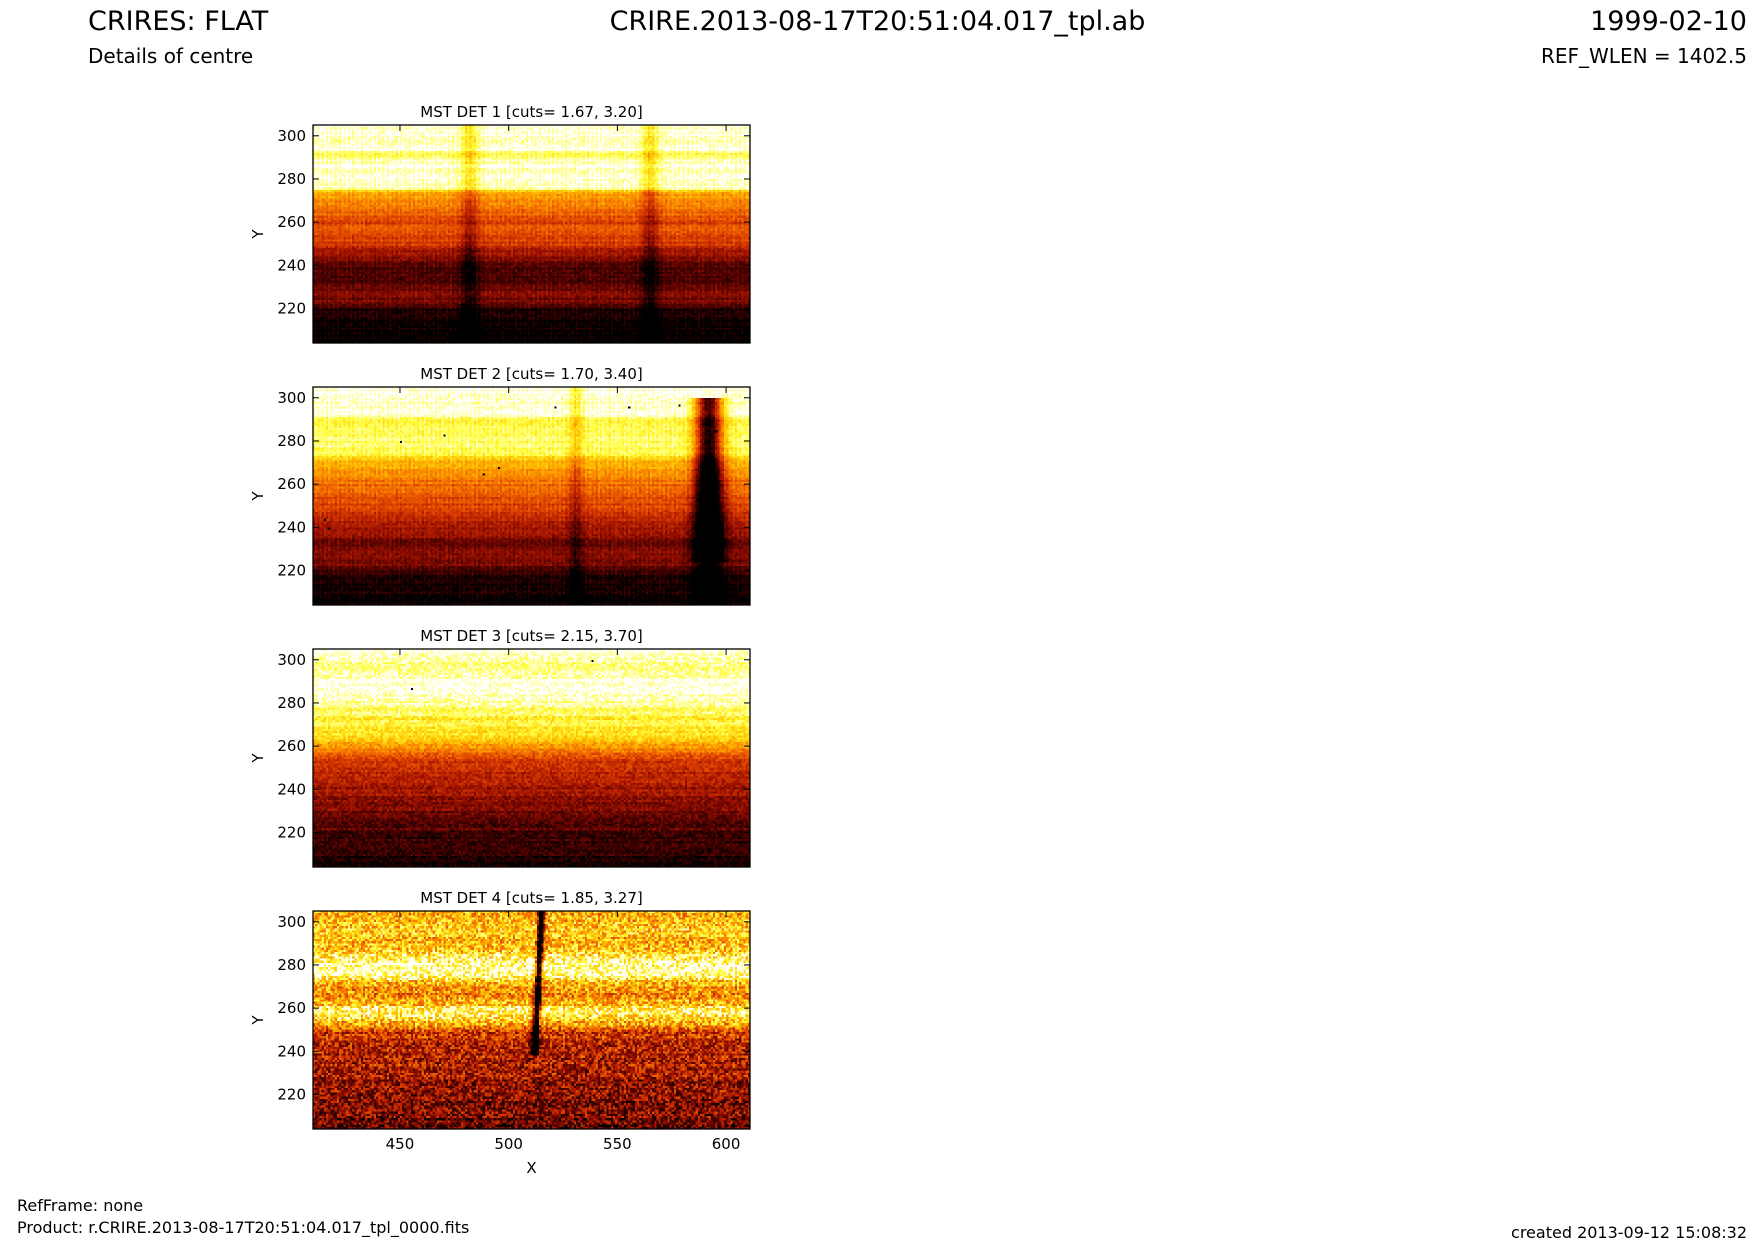 This screenshot has height=1245, width=1755. I want to click on x-tick-label: 500, so click(508, 1144).